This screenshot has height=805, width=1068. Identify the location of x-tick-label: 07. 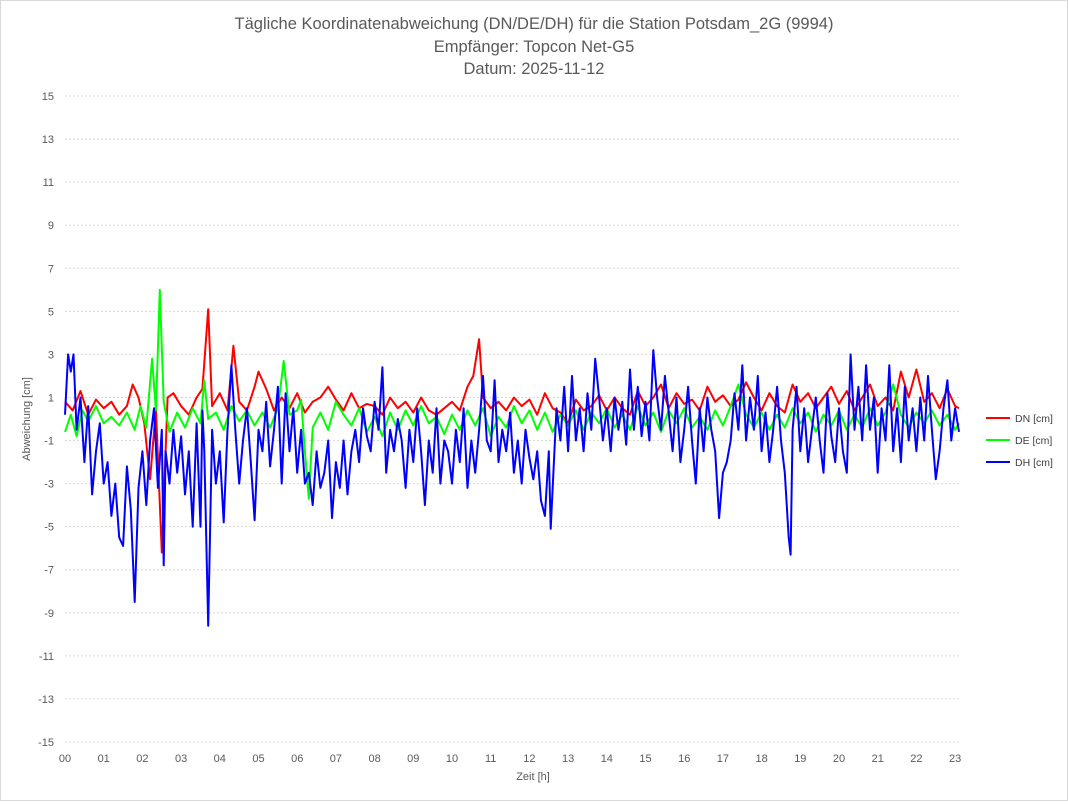
(336, 759).